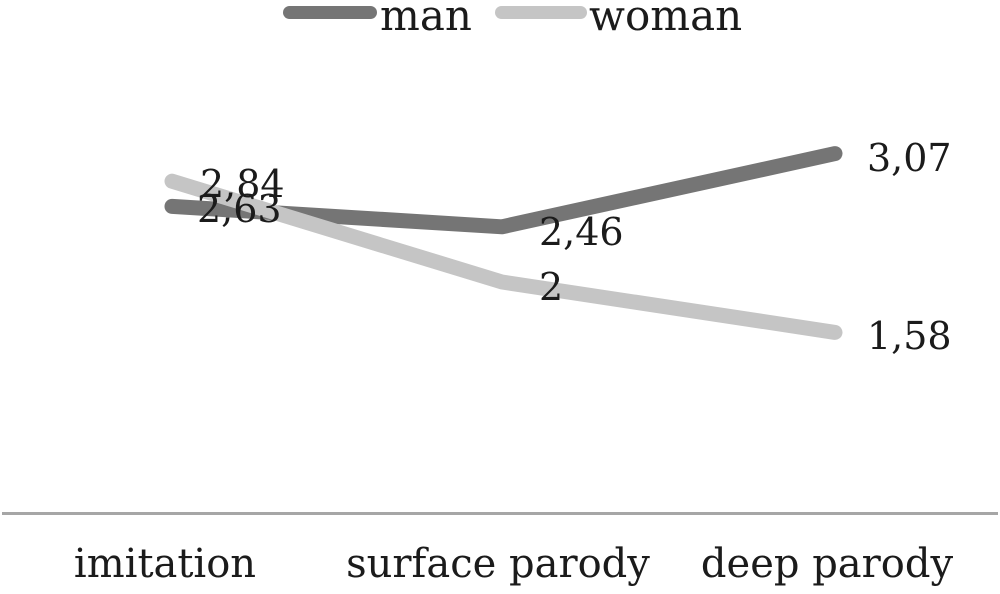  Describe the element at coordinates (665, 20) in the screenshot. I see `legend-label-woman: woman` at that location.